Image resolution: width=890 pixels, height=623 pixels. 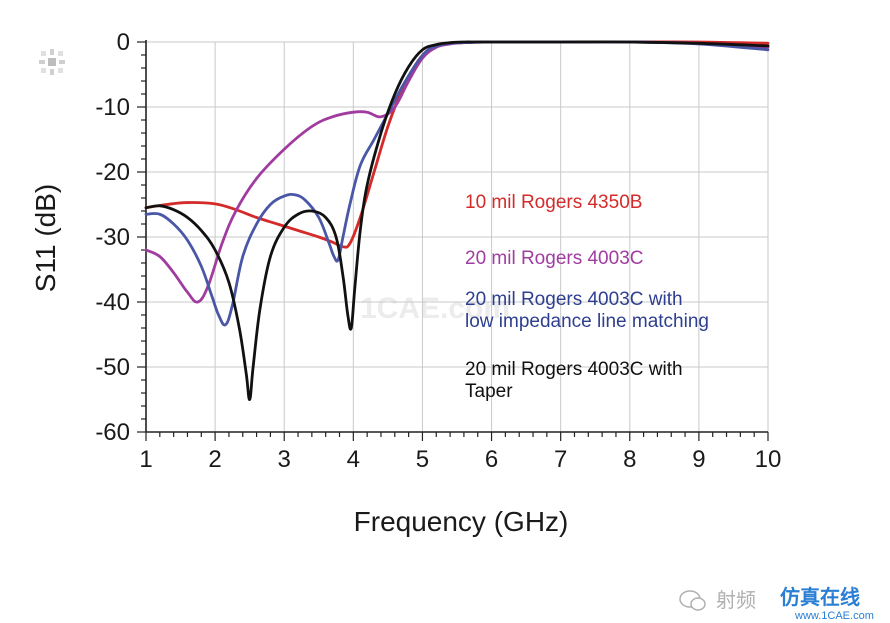 I want to click on y-tick-label: -60, so click(x=112, y=432).